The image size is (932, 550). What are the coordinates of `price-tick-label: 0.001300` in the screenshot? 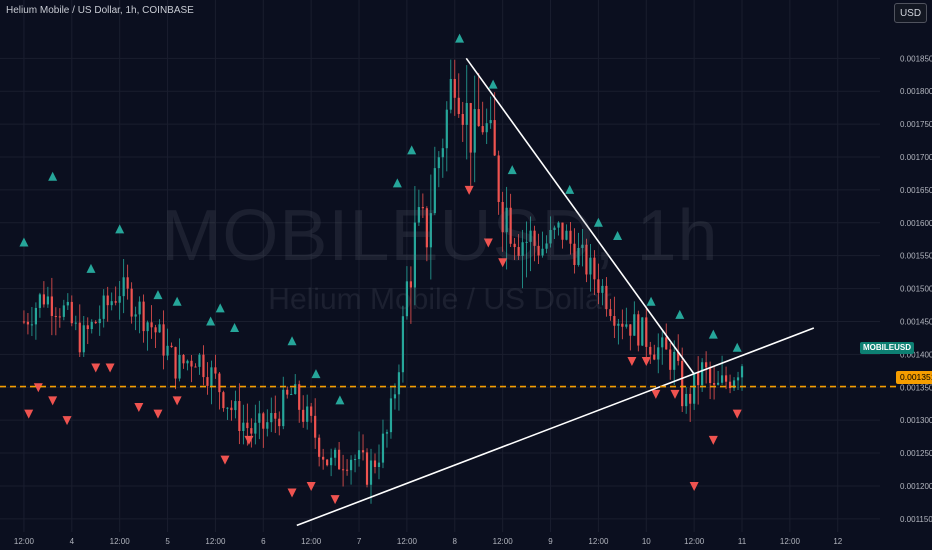 It's located at (916, 420).